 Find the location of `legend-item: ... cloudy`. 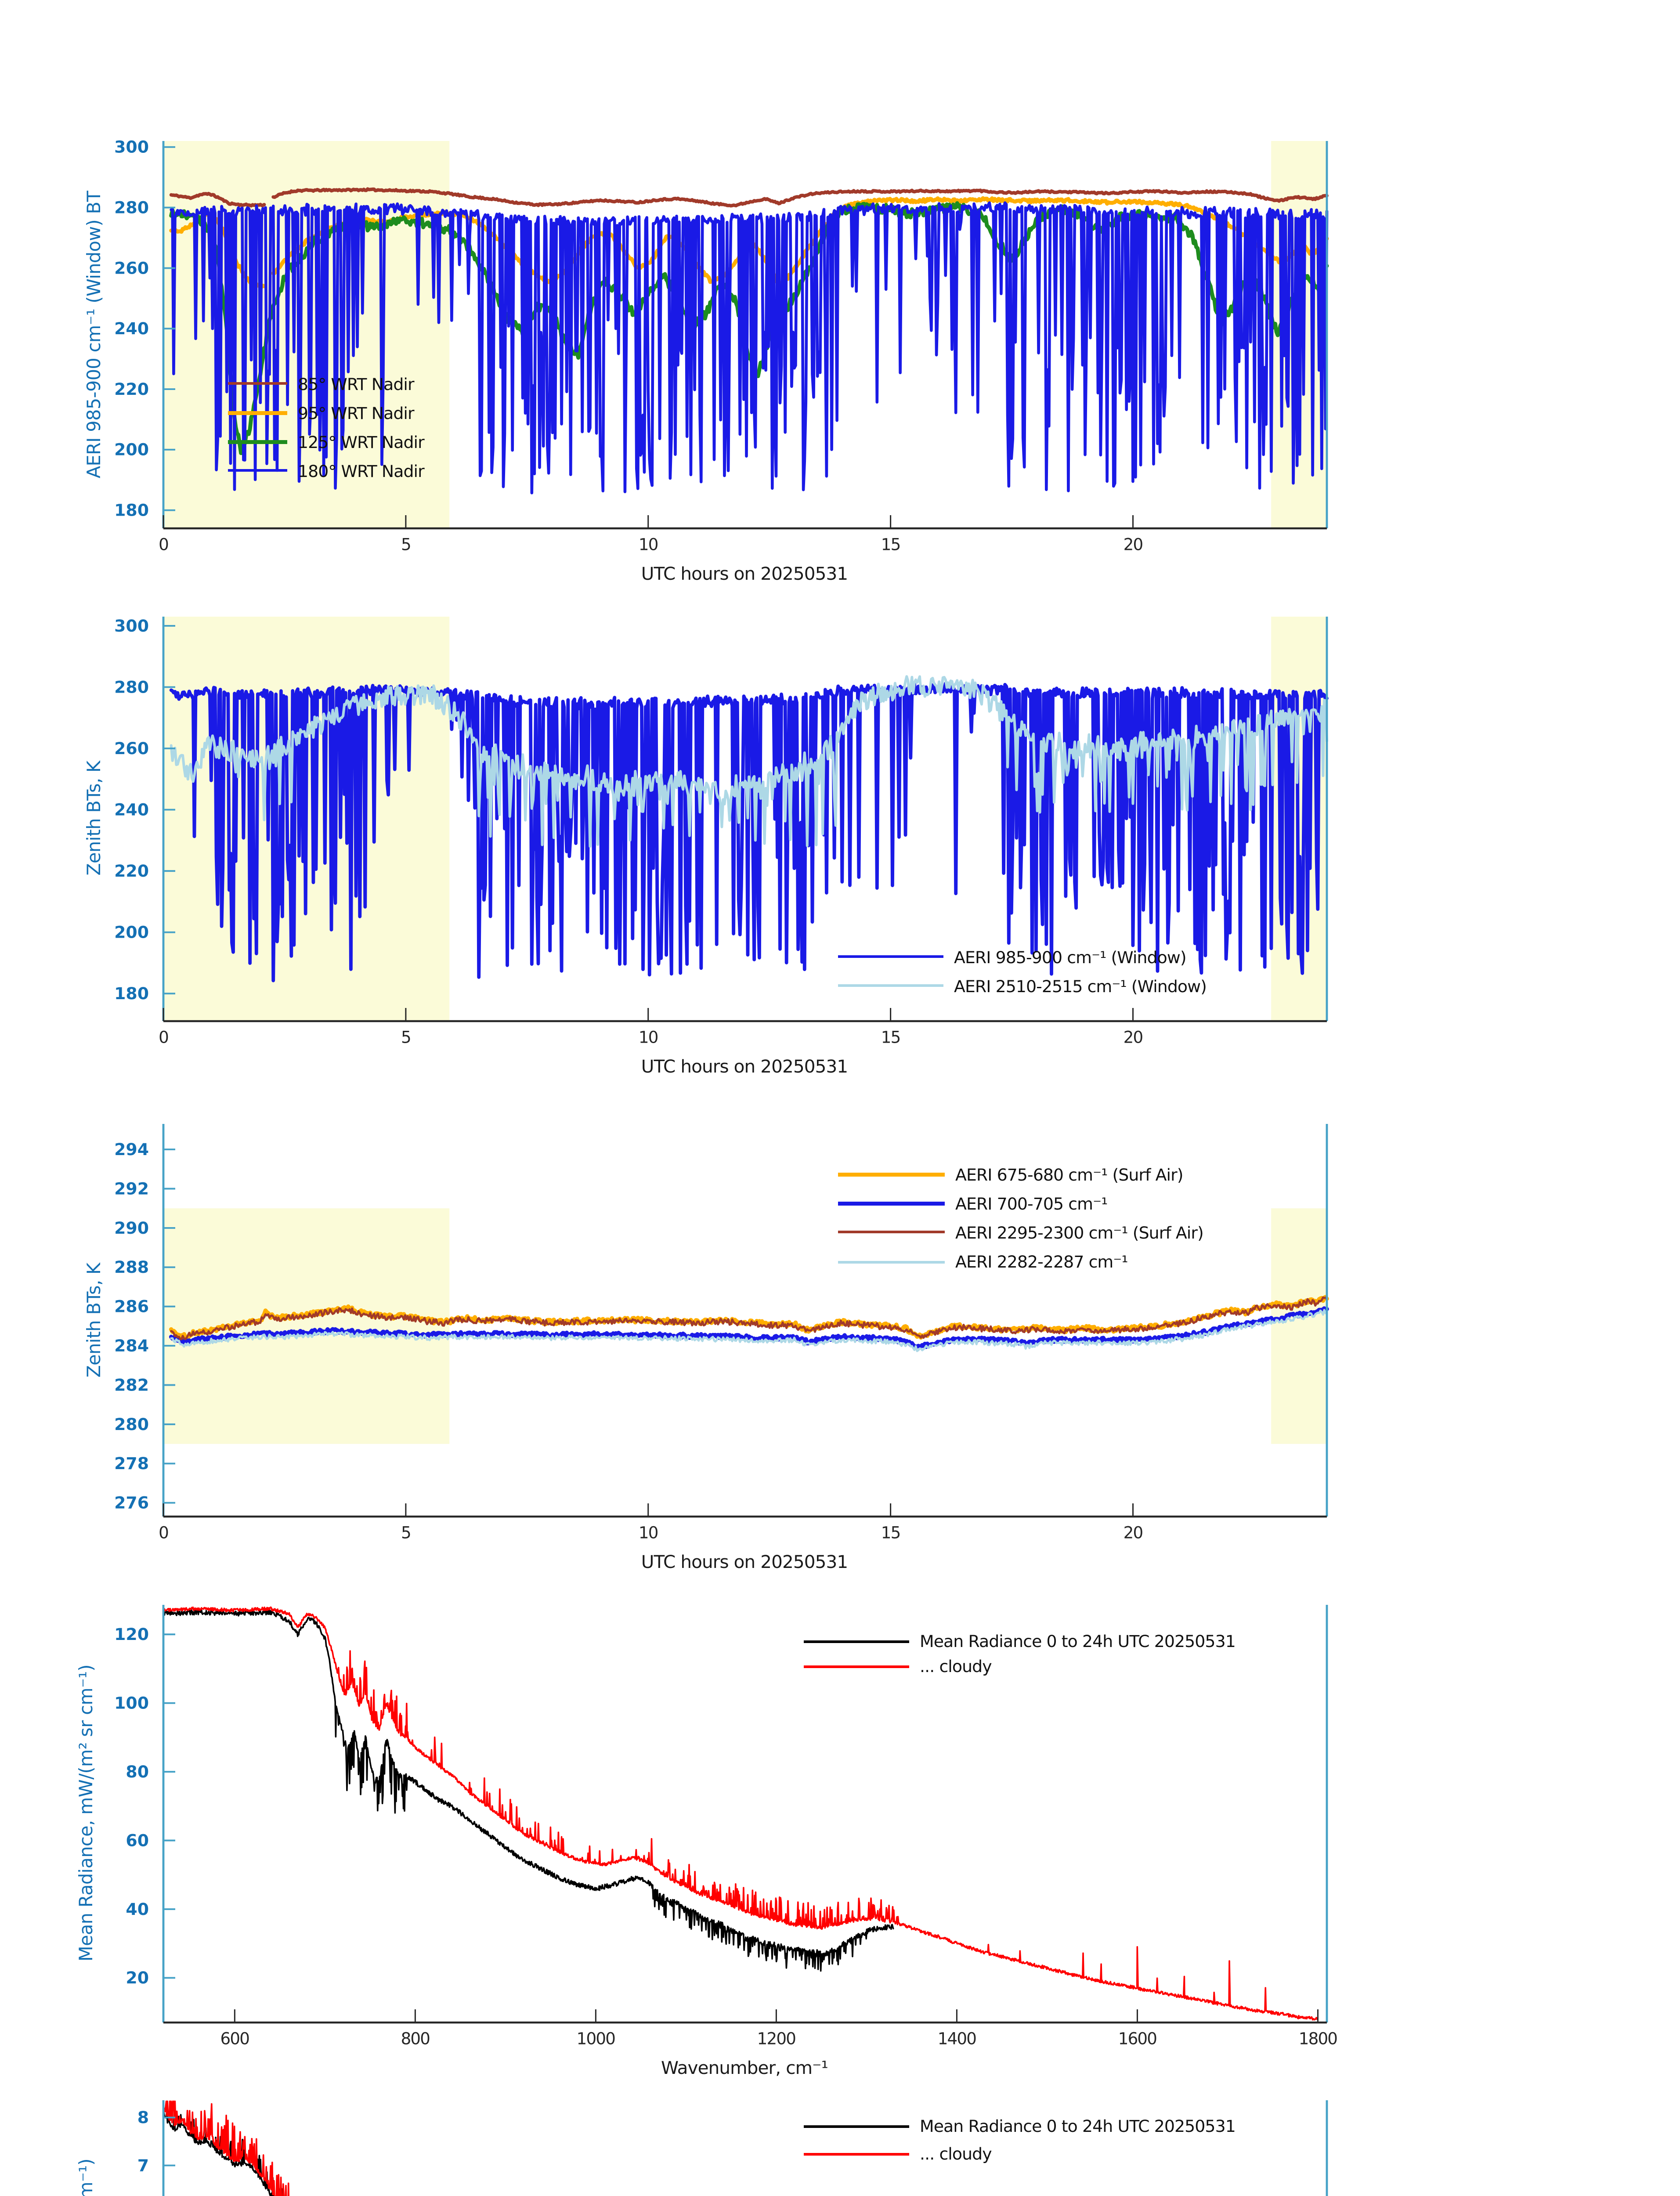

legend-item: ... cloudy is located at coordinates (1020, 2153).